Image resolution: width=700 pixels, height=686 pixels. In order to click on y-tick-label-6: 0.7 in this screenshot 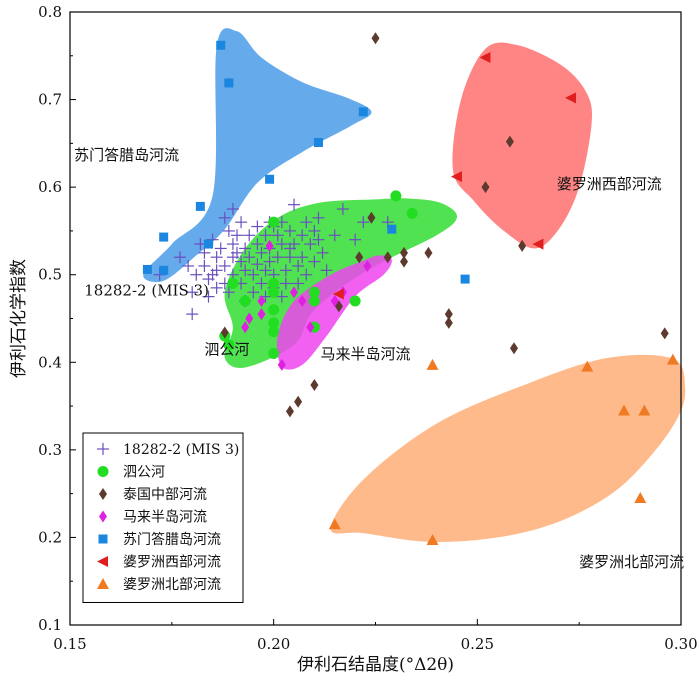, I will do `click(50, 100)`.